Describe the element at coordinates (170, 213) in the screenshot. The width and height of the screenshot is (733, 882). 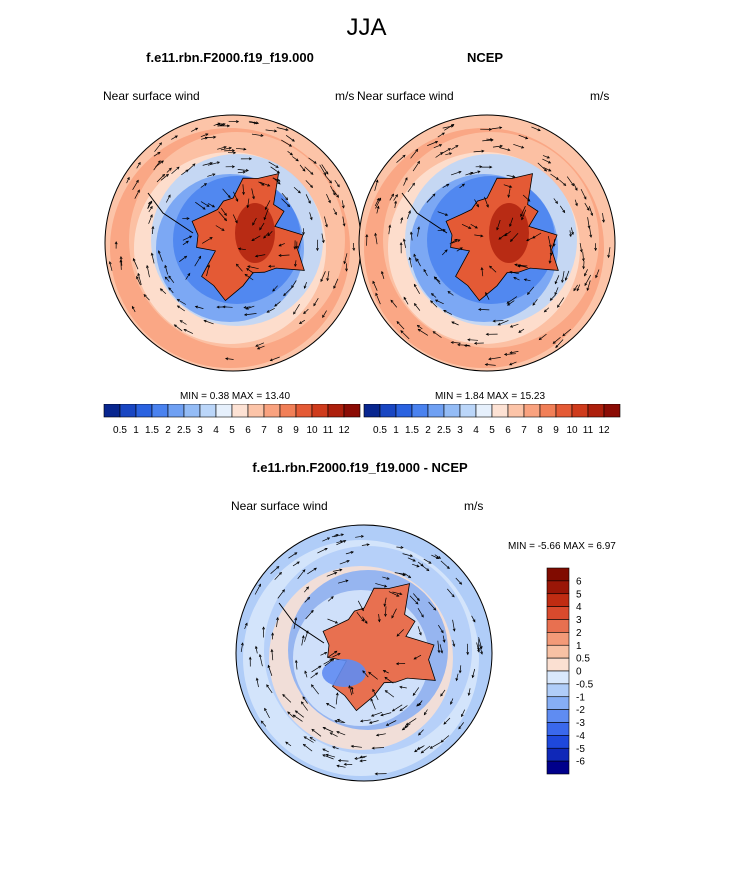
I see `panel1-coastline` at that location.